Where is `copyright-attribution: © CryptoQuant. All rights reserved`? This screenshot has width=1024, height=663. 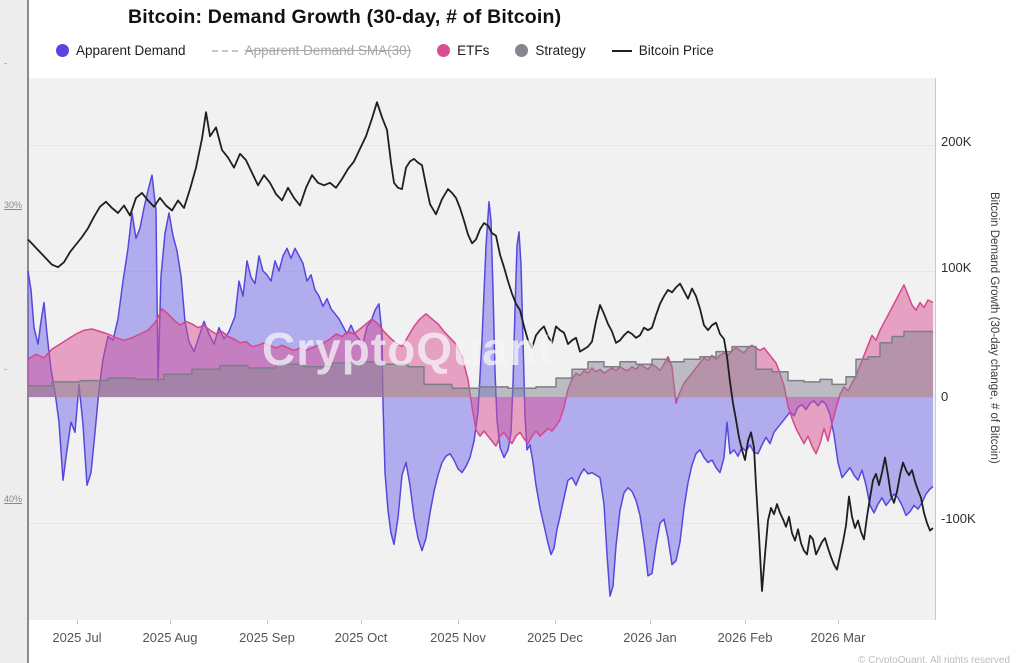
copyright-attribution: © CryptoQuant. All rights reserved is located at coordinates (934, 659).